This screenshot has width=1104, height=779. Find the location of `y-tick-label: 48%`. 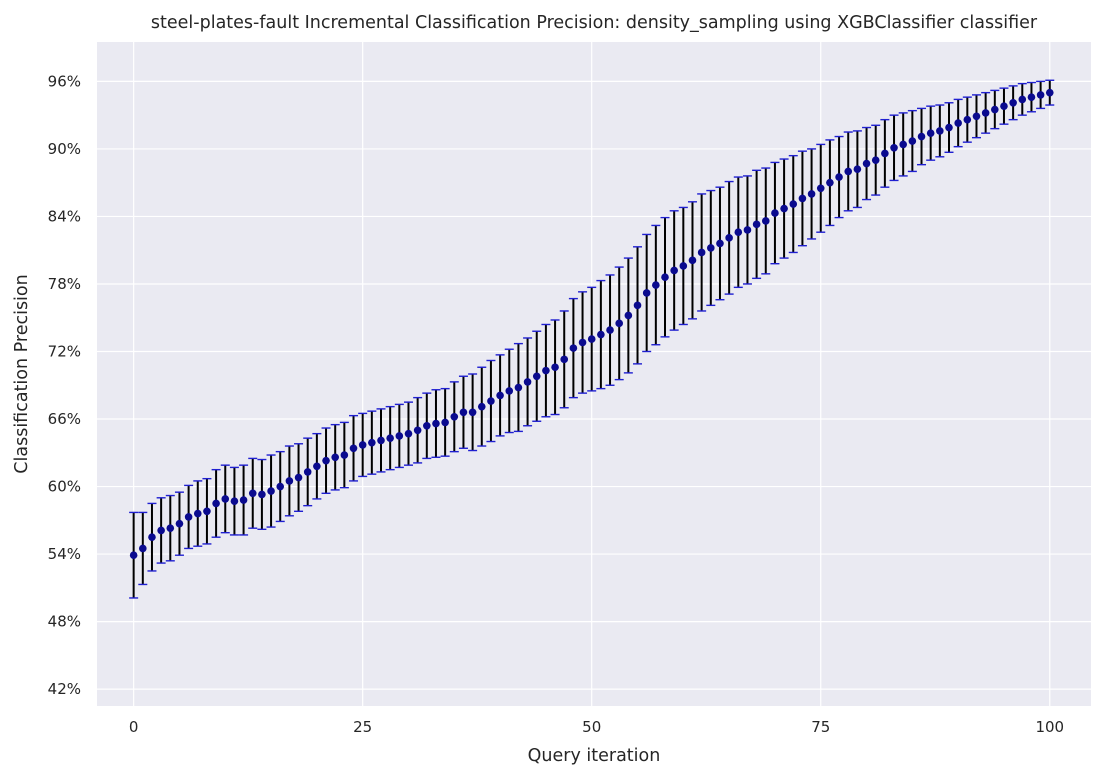

y-tick-label: 48% is located at coordinates (64, 622).